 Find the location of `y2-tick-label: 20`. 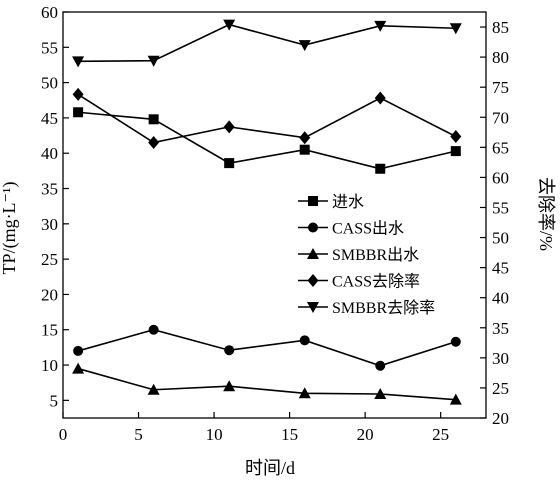

y2-tick-label: 20 is located at coordinates (500, 418).